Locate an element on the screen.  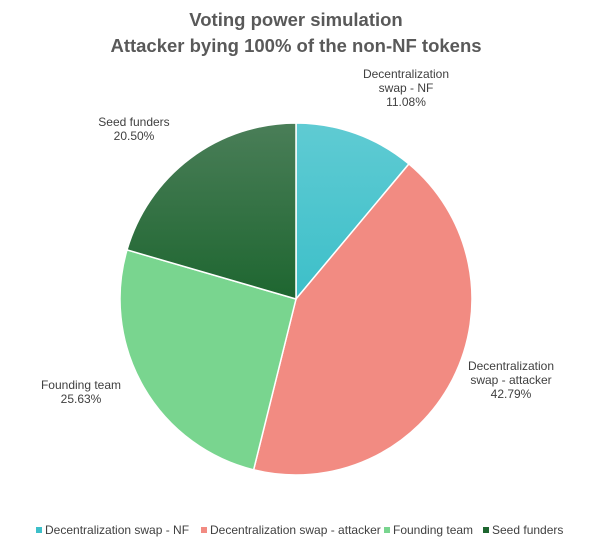
slice-label-1: Decentralization swap - NF 11.08% is located at coordinates (406, 88).